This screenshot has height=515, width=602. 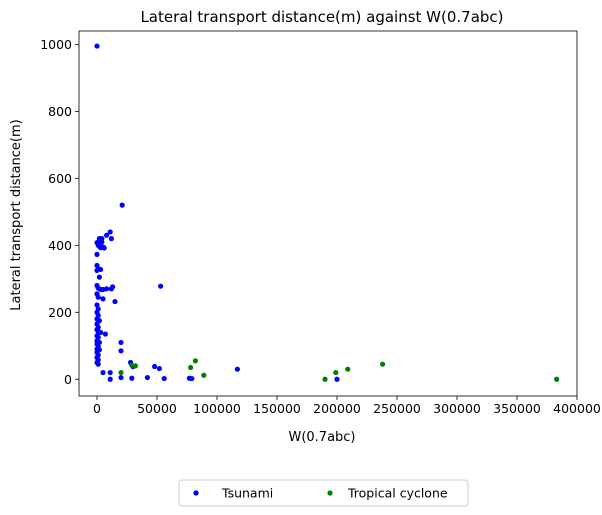 I want to click on x-tick-label: 300000, so click(x=457, y=408).